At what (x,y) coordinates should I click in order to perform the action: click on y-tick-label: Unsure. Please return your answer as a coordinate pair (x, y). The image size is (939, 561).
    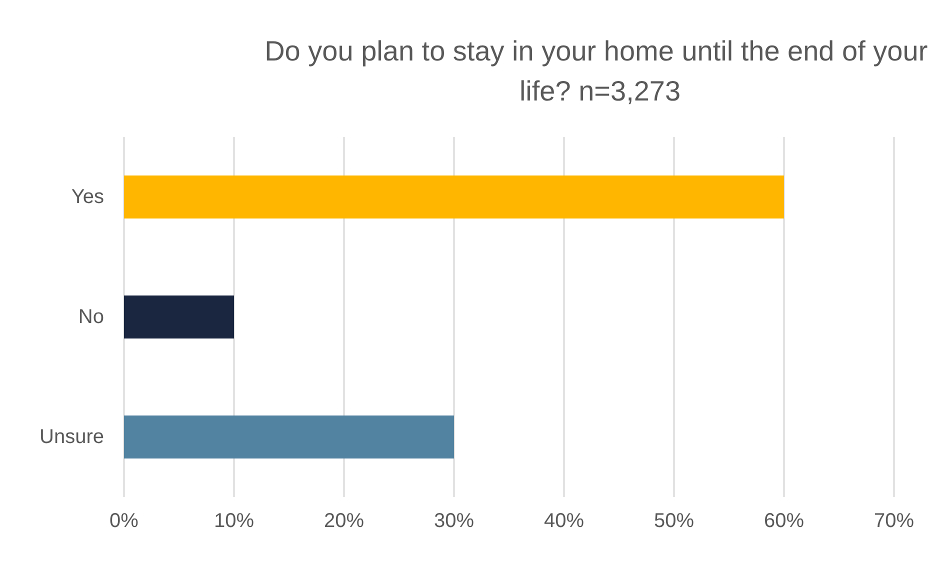
    Looking at the image, I should click on (72, 437).